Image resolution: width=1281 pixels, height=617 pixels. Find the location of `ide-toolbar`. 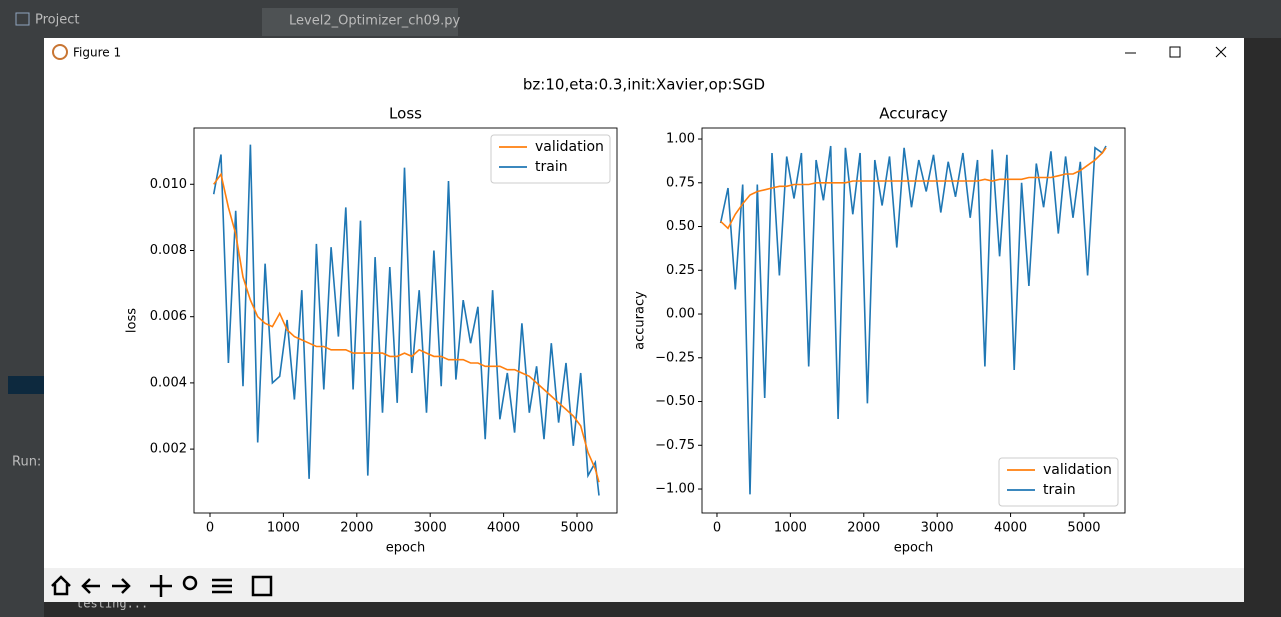

ide-toolbar is located at coordinates (640, 19).